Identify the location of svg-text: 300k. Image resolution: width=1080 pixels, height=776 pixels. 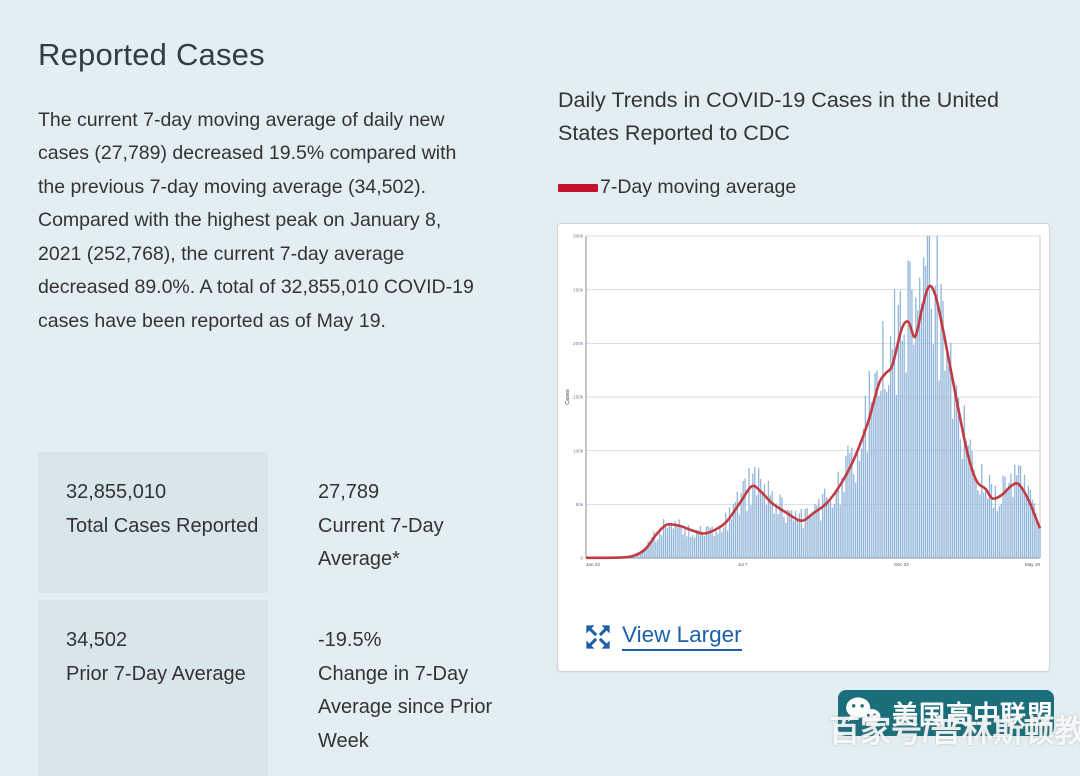
(578, 236).